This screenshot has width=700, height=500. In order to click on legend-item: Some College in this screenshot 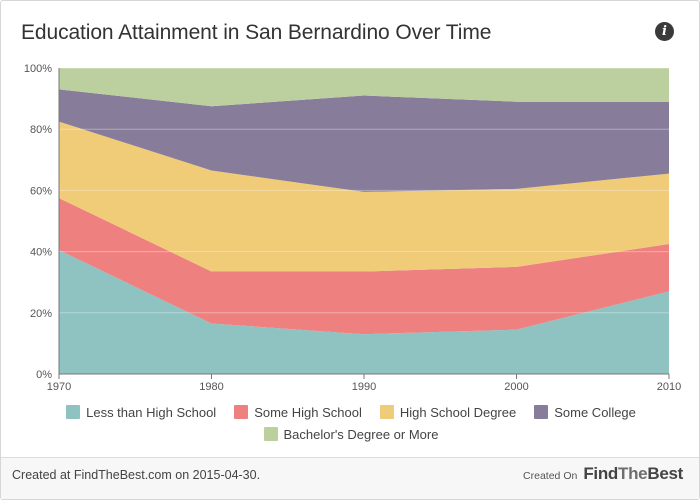, I will do `click(585, 412)`.